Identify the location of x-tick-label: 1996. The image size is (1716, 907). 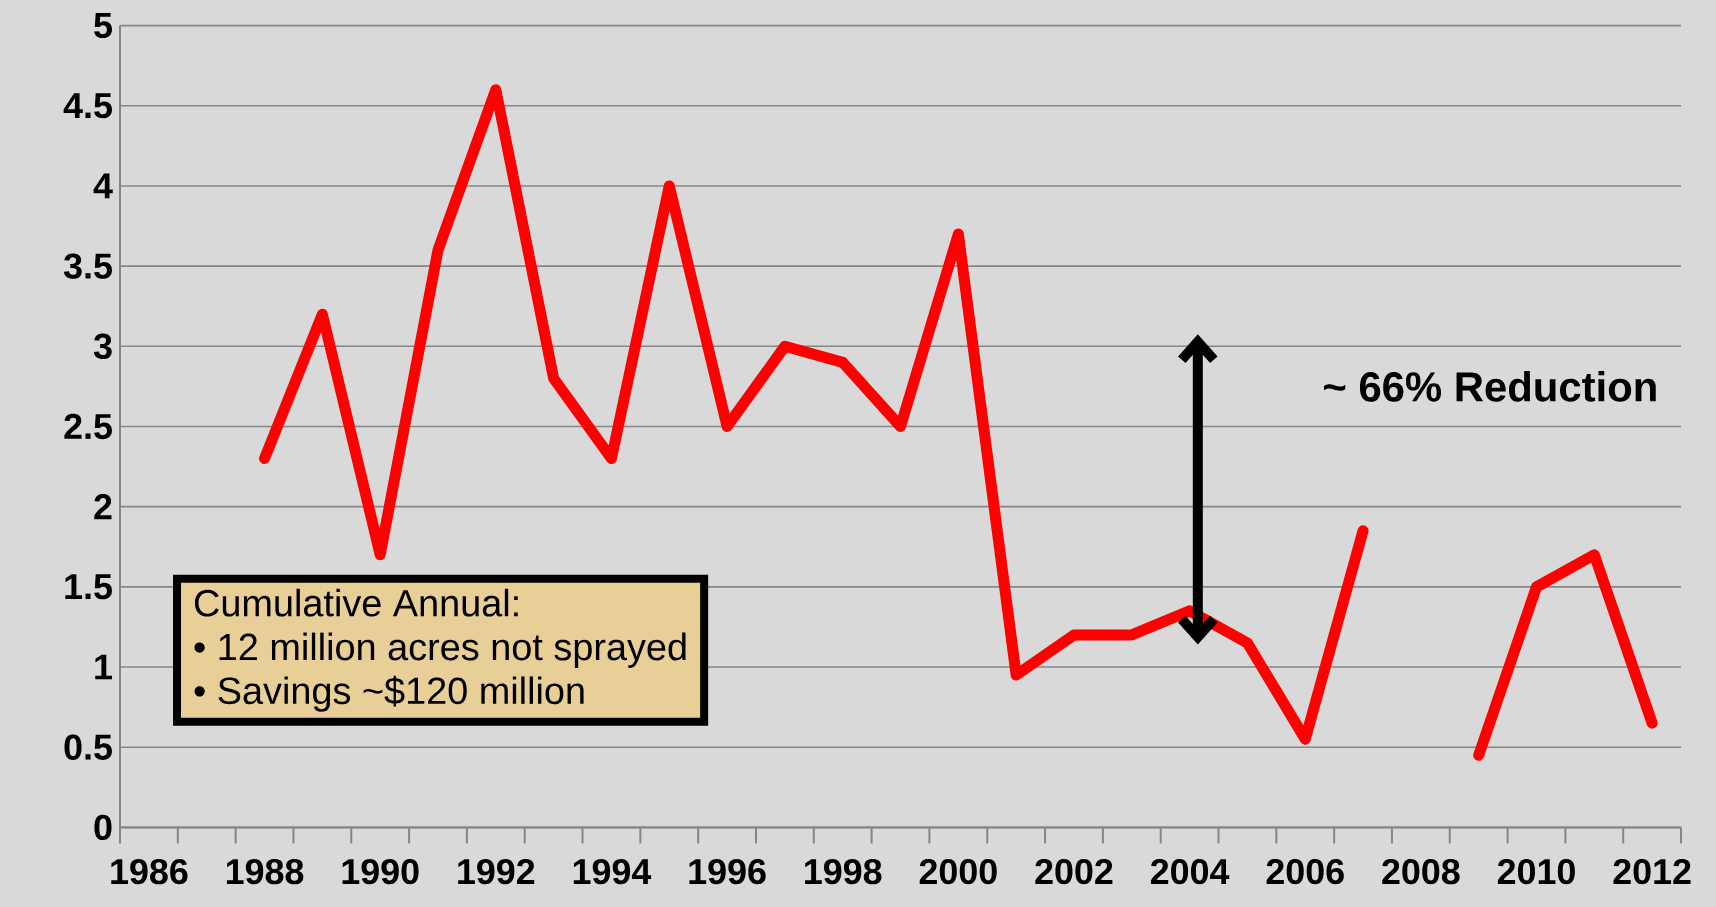
(727, 871).